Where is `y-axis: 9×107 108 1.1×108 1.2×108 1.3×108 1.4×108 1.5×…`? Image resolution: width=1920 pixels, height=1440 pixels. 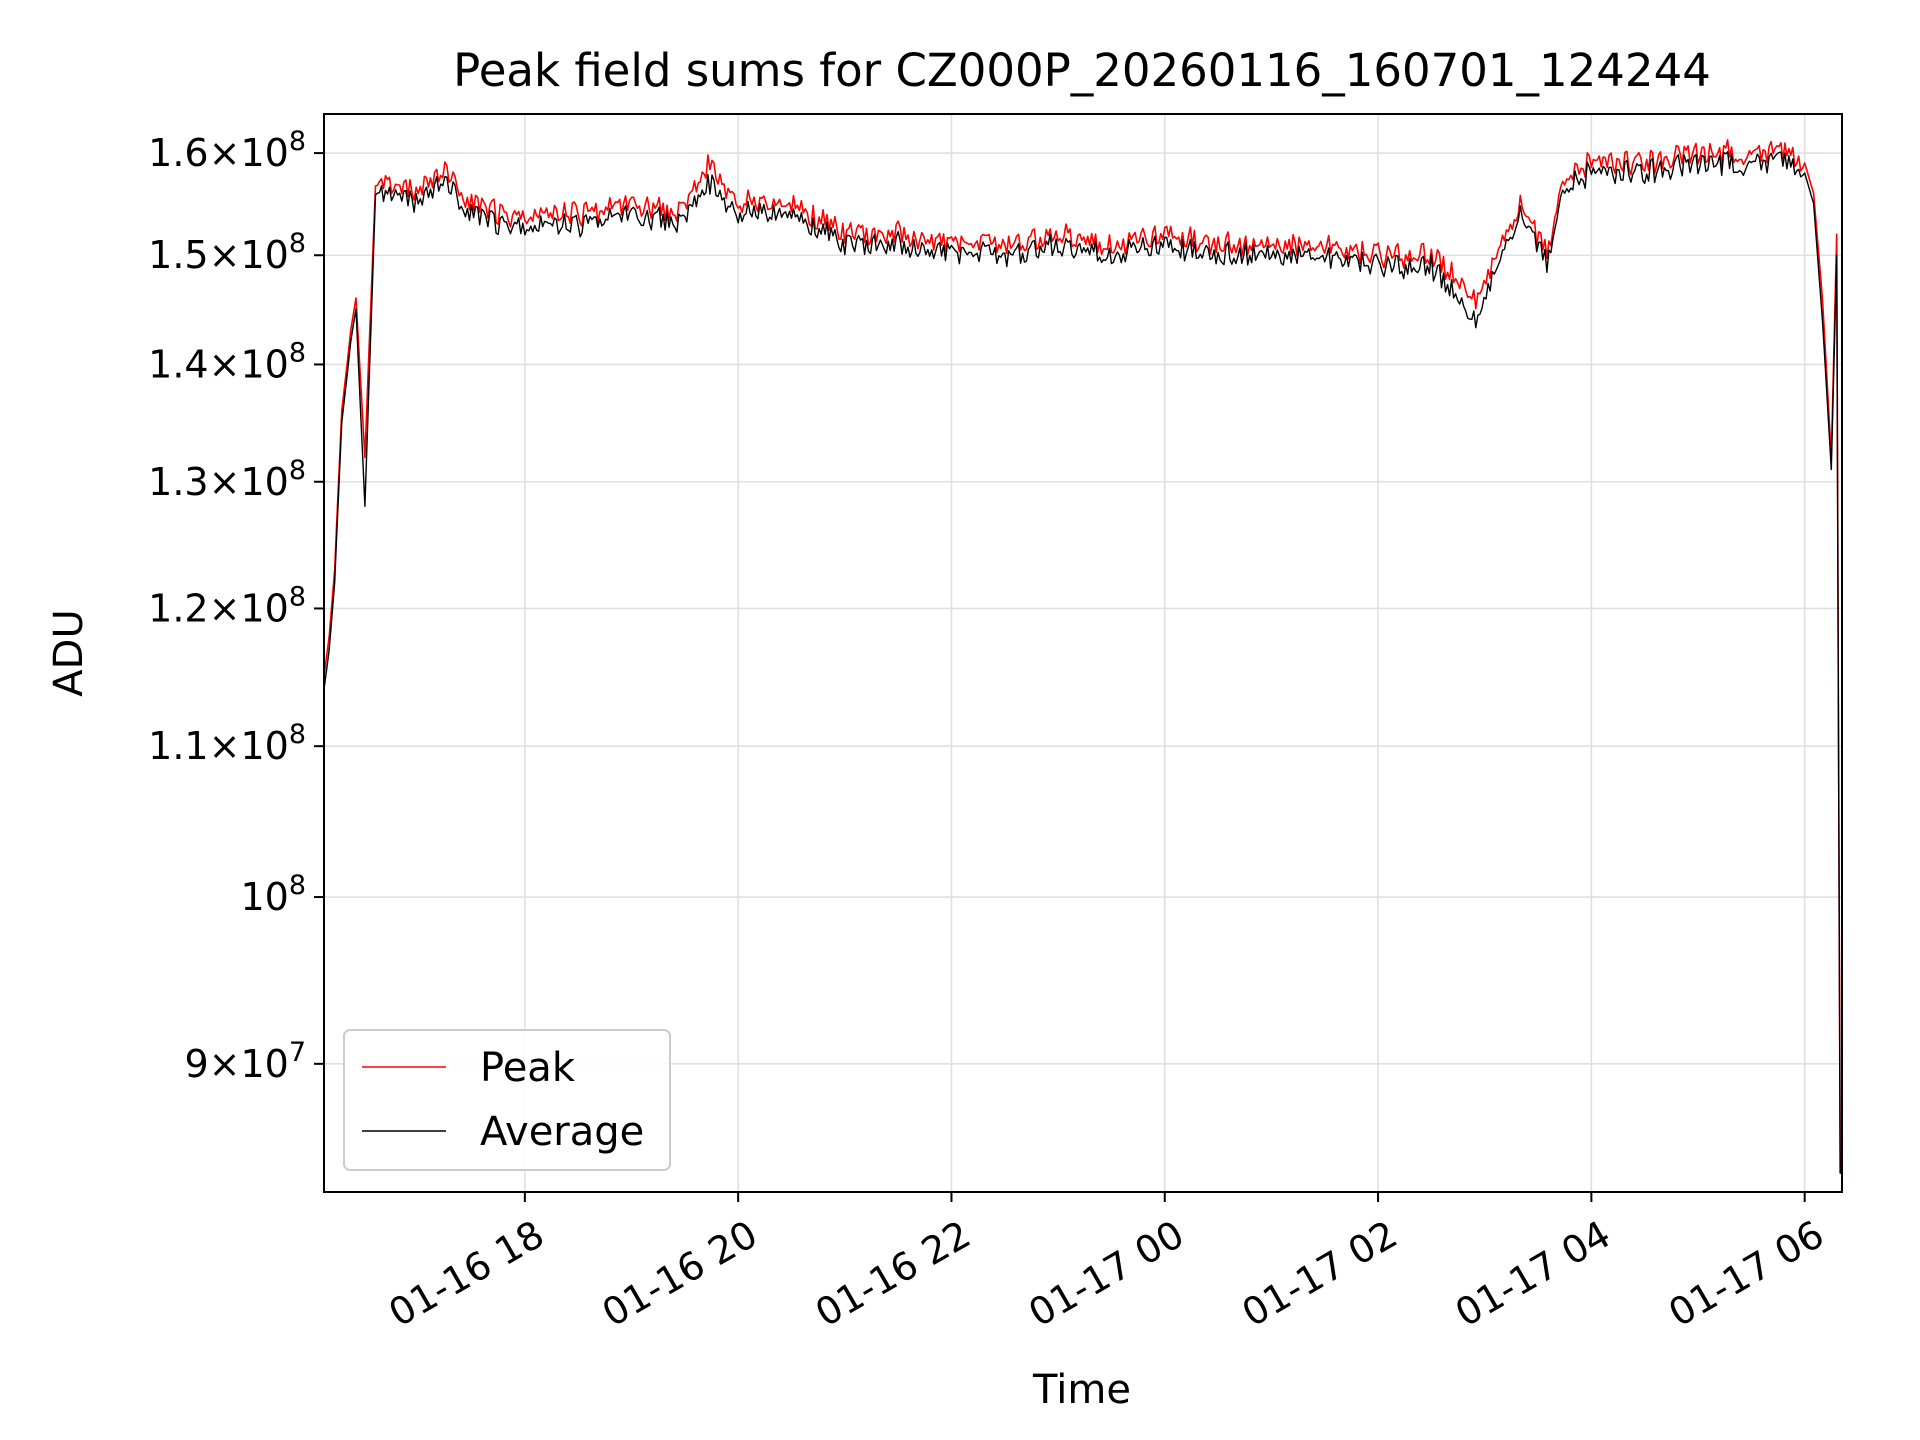 y-axis: 9×107 108 1.1×108 1.2×108 1.3×108 1.4×108 1.5×… is located at coordinates (236, 606).